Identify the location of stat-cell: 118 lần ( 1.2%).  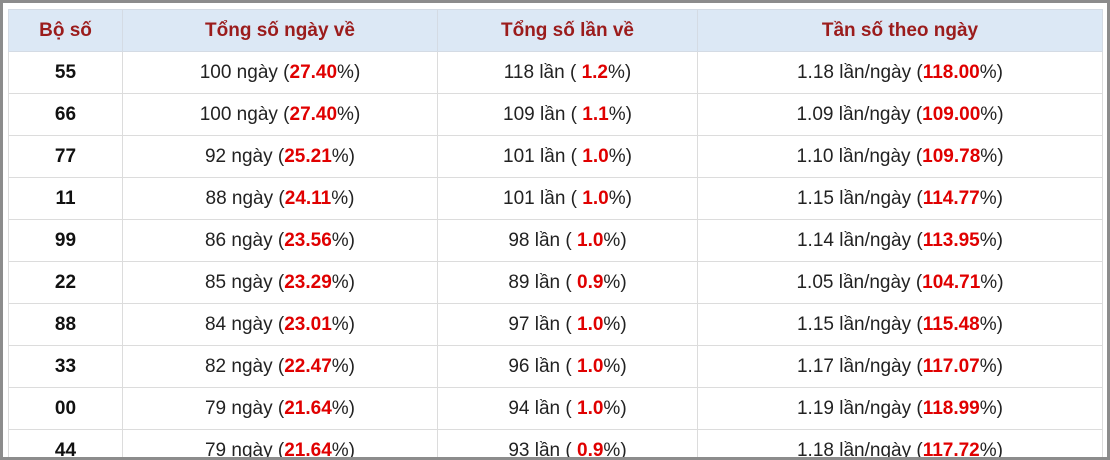
(567, 72).